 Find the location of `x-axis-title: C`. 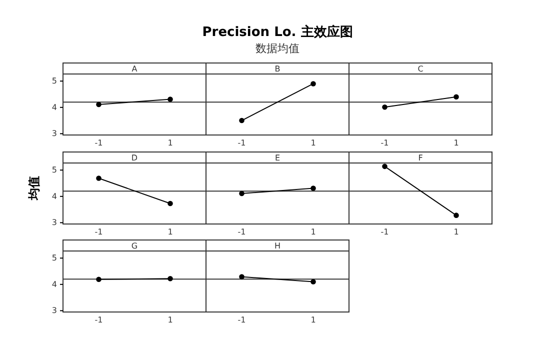

x-axis-title: C is located at coordinates (421, 69).